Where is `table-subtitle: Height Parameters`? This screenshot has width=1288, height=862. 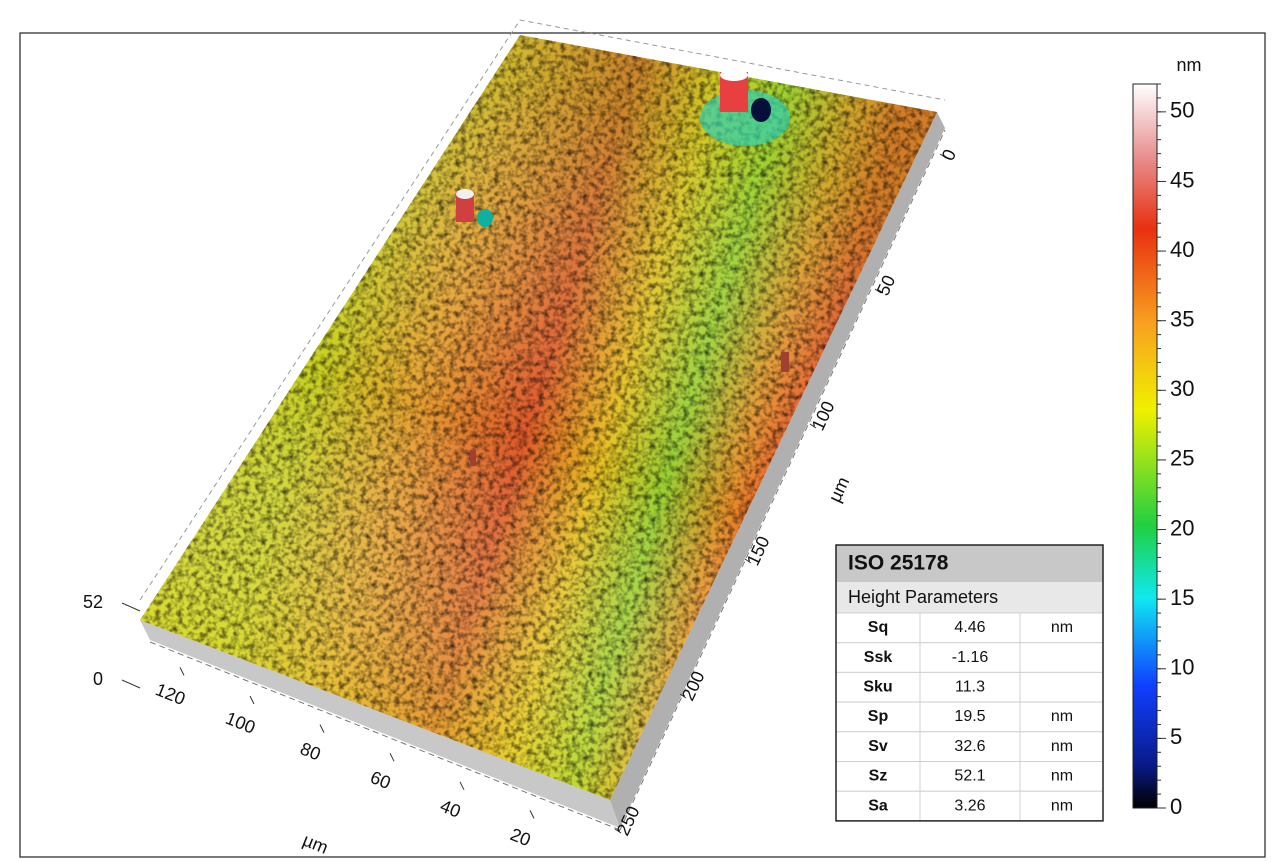 table-subtitle: Height Parameters is located at coordinates (923, 597).